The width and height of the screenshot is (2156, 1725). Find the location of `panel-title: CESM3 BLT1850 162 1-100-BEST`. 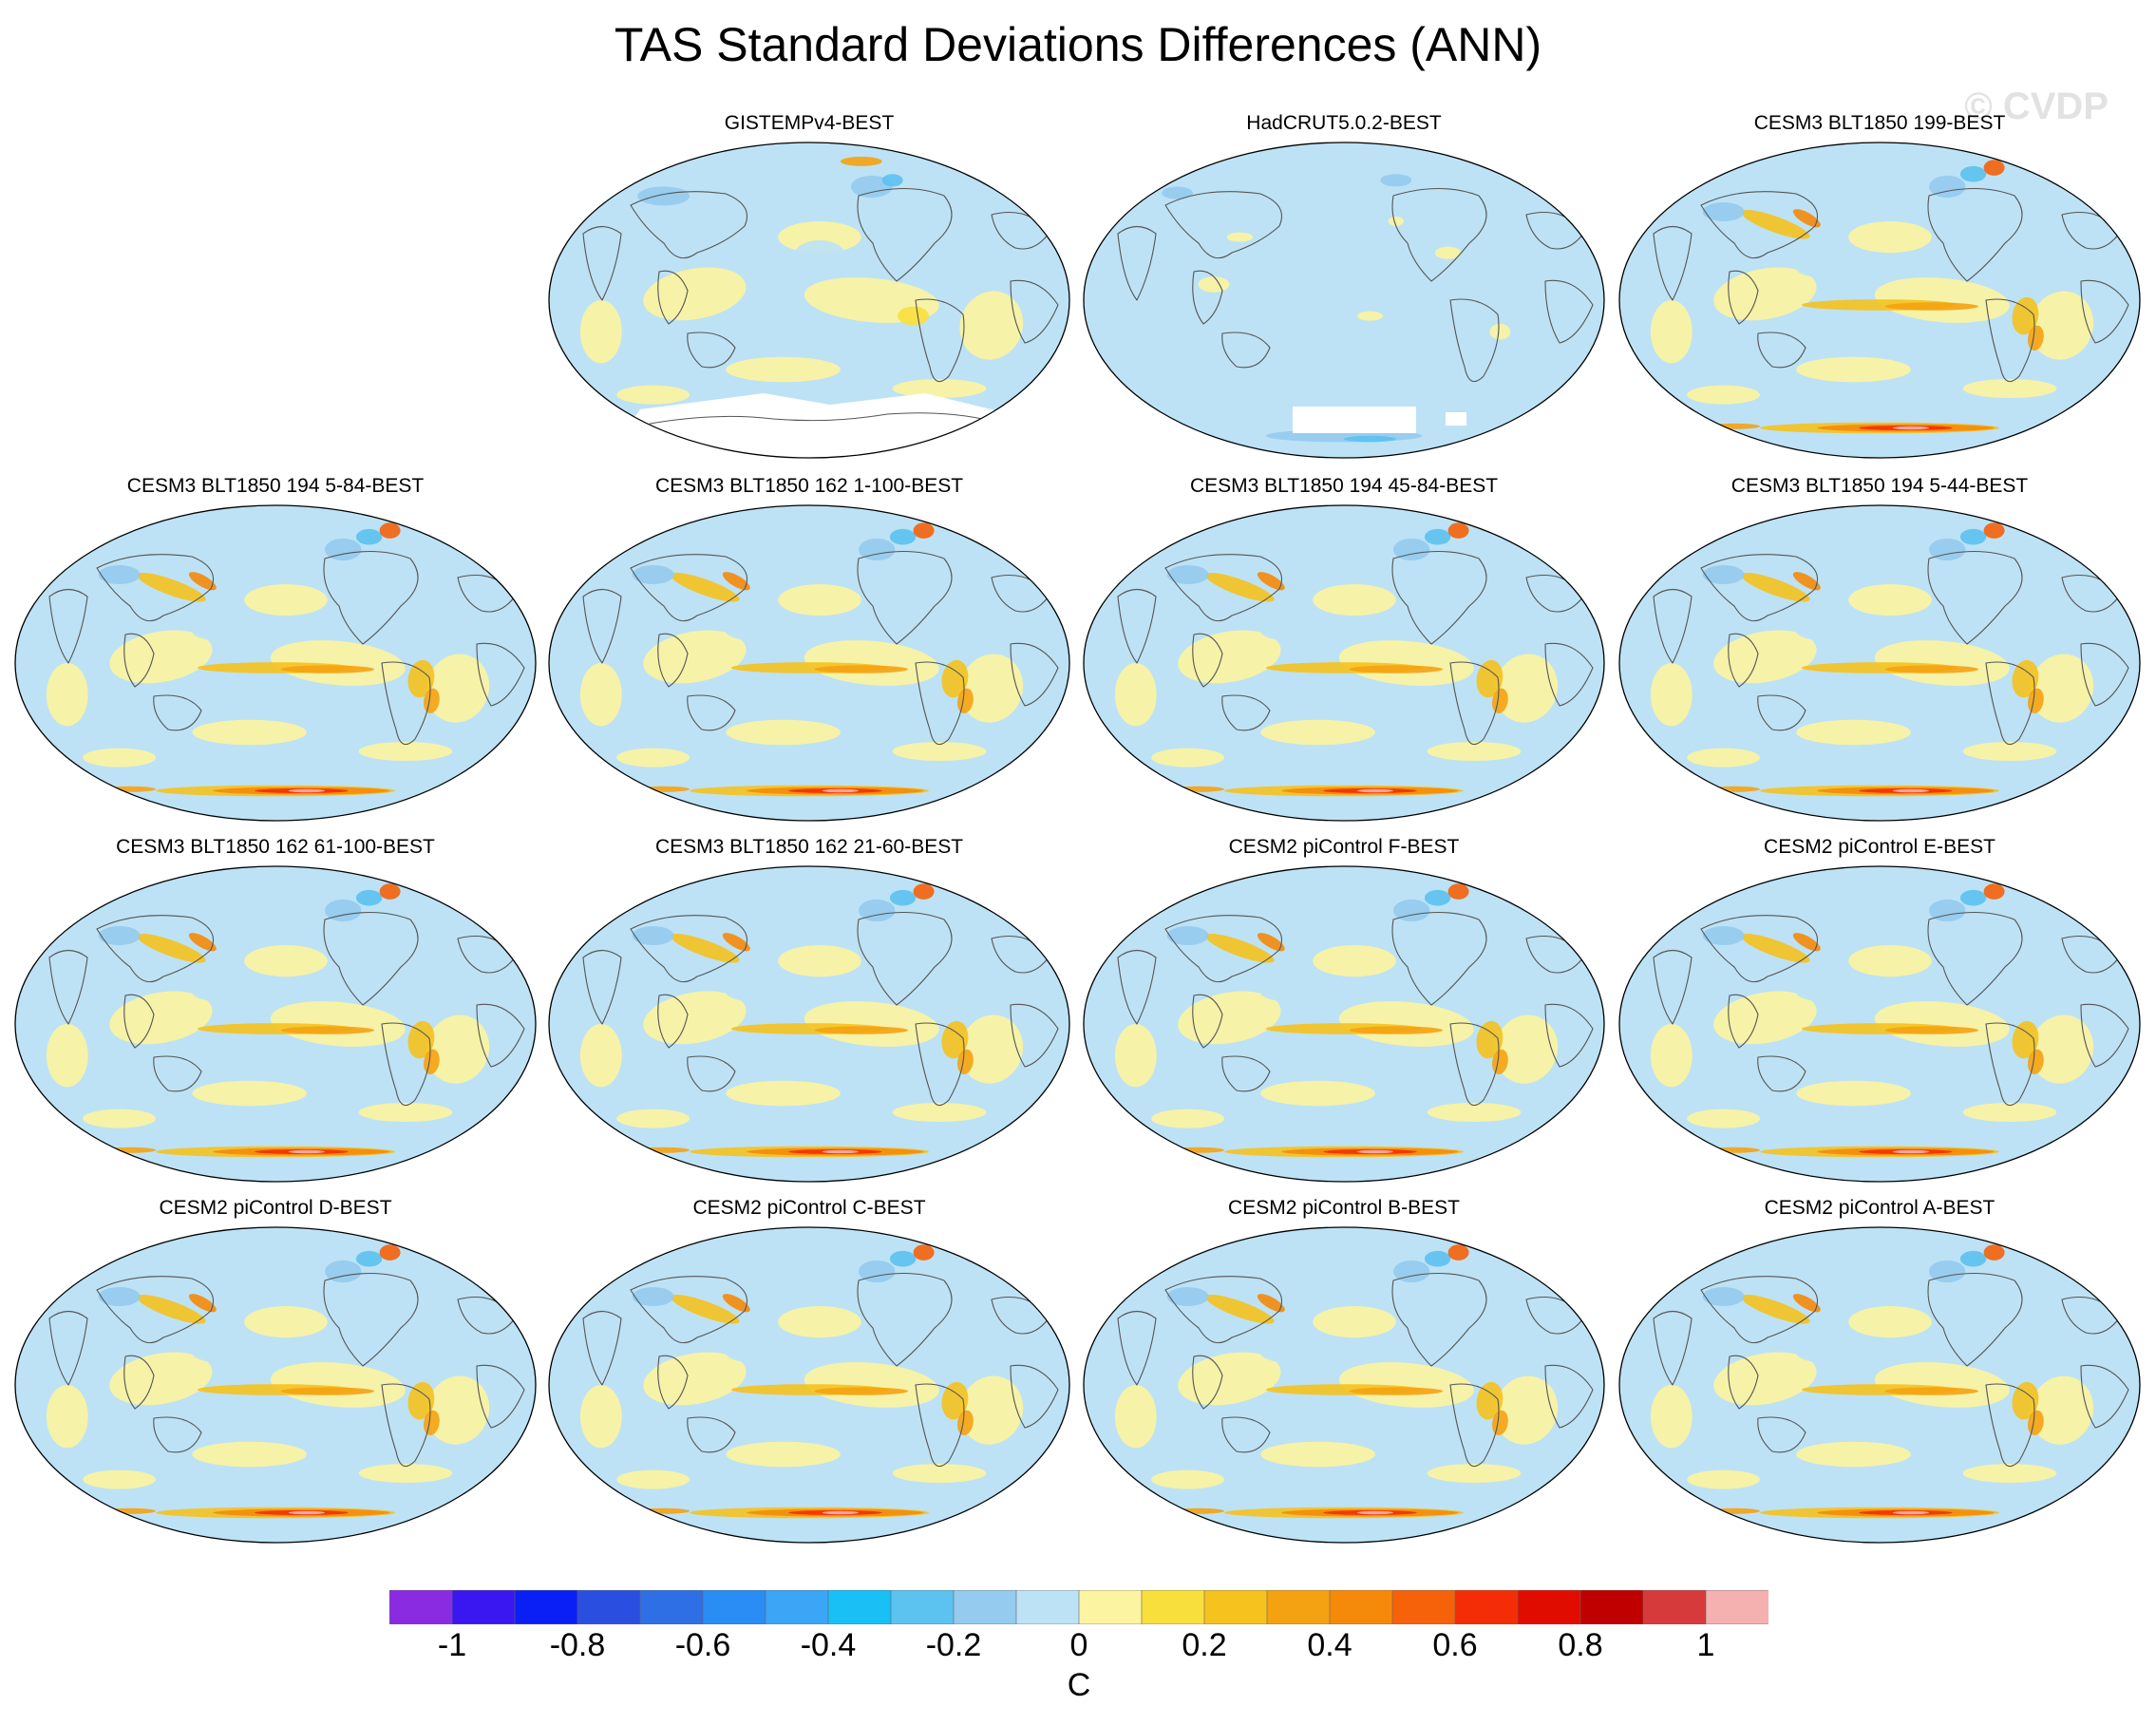

panel-title: CESM3 BLT1850 162 1-100-BEST is located at coordinates (809, 486).